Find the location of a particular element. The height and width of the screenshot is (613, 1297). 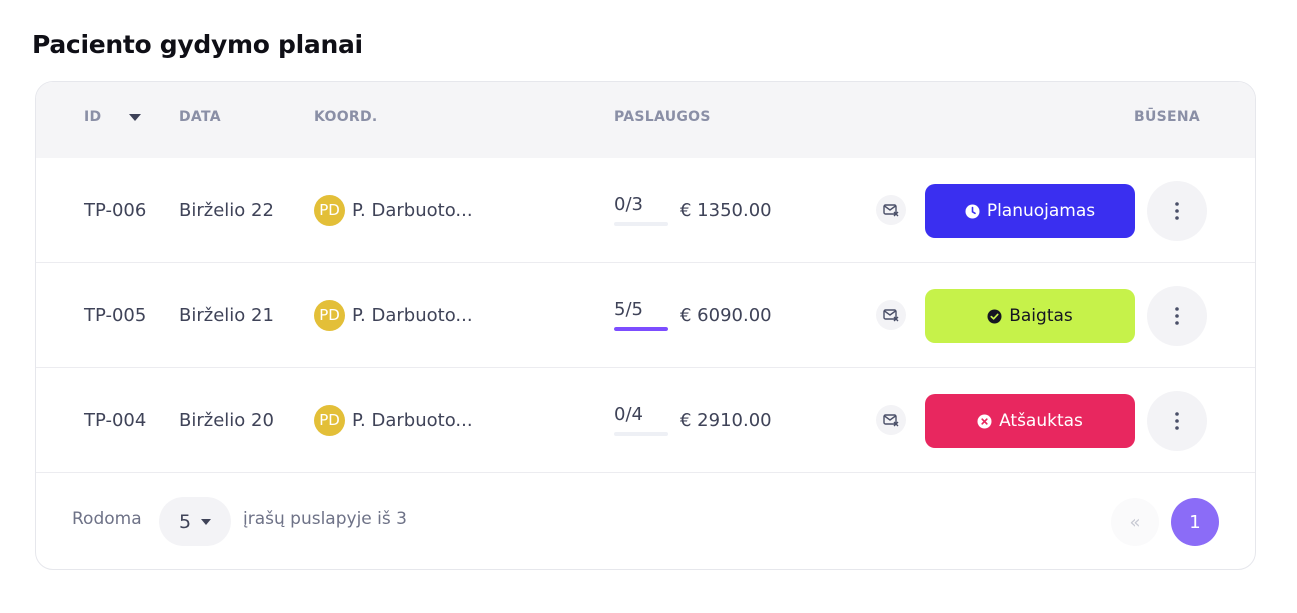

plan-price: € 1350.00 is located at coordinates (726, 210).